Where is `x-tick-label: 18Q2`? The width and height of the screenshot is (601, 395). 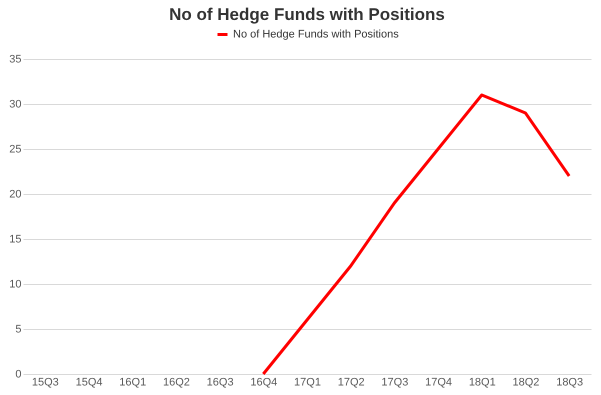 x-tick-label: 18Q2 is located at coordinates (526, 382).